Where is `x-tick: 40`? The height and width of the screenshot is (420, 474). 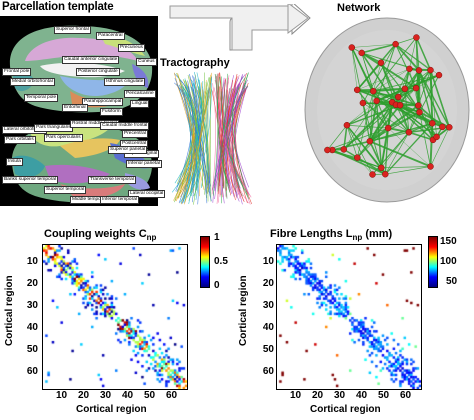 x-tick: 40 is located at coordinates (128, 395).